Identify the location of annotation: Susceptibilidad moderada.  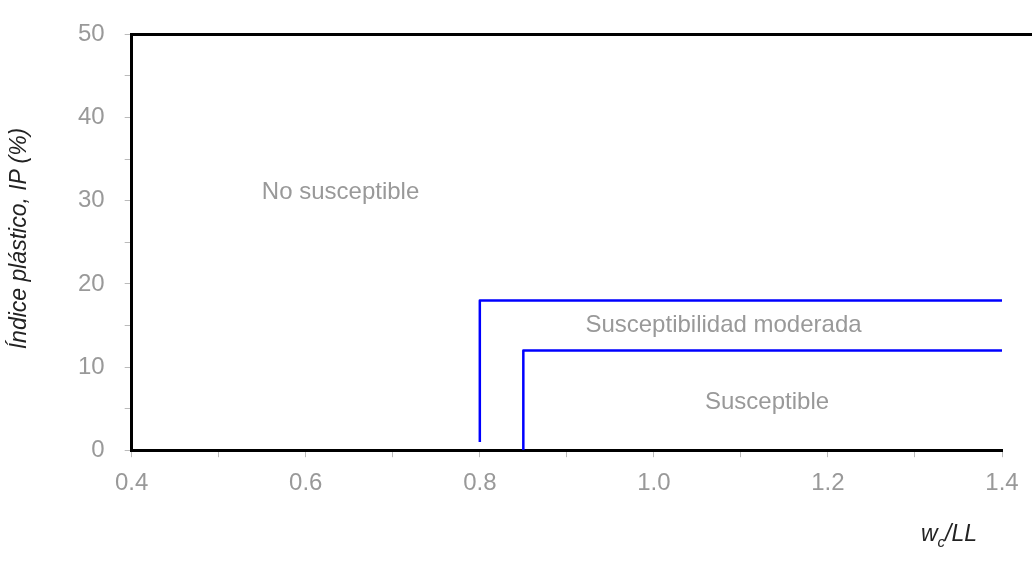
(724, 324).